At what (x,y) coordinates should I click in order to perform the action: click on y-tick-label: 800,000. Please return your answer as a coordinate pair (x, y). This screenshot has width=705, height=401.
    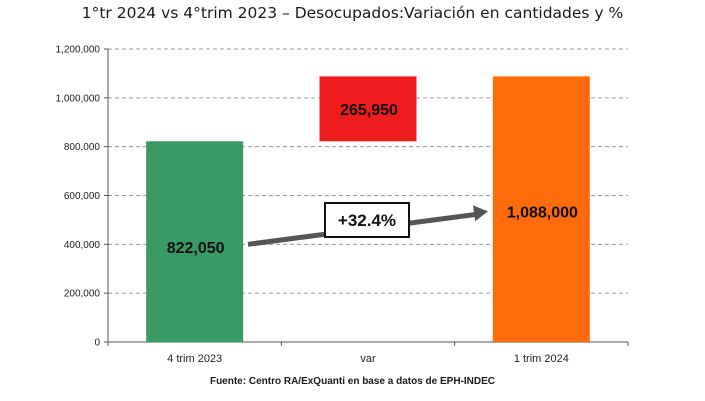
    Looking at the image, I should click on (82, 147).